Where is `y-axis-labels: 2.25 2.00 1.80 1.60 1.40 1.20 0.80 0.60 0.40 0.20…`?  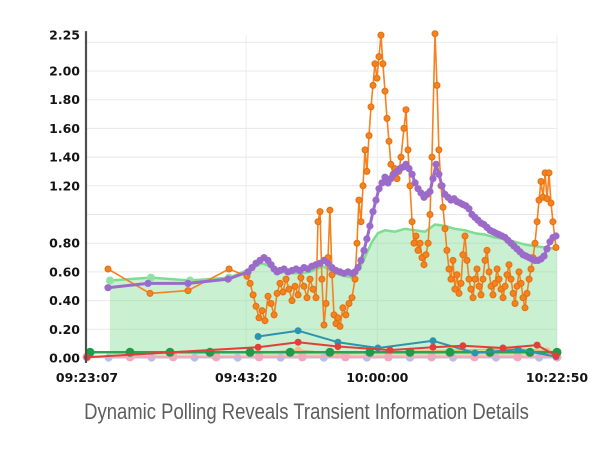 y-axis-labels: 2.25 2.00 1.80 1.60 1.40 1.20 0.80 0.60 0.40 0.20… is located at coordinates (64, 197).